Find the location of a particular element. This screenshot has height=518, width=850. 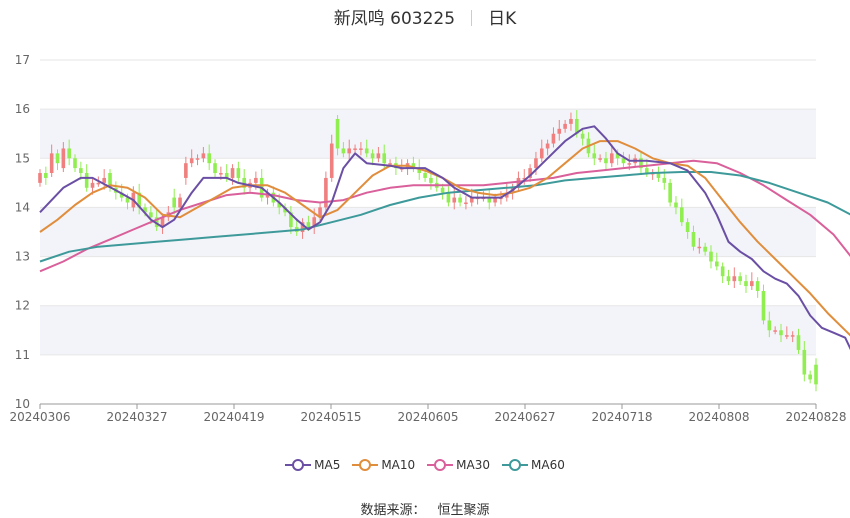

x-tick-label: 20240605 is located at coordinates (427, 417).